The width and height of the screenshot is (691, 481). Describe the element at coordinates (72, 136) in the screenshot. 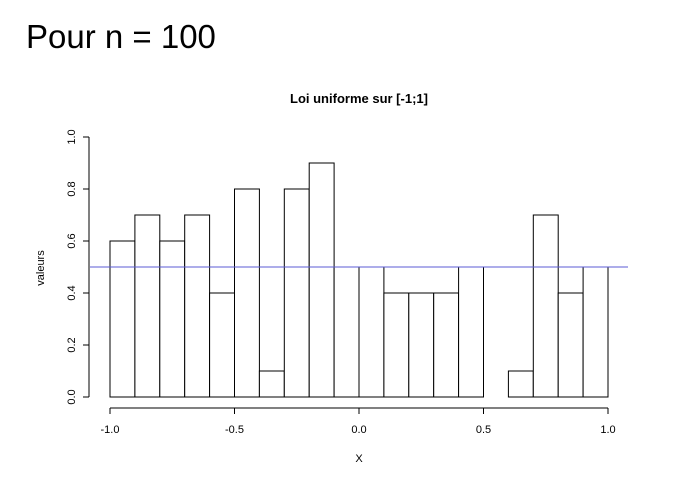

I see `y-tick-label: 1.0` at that location.